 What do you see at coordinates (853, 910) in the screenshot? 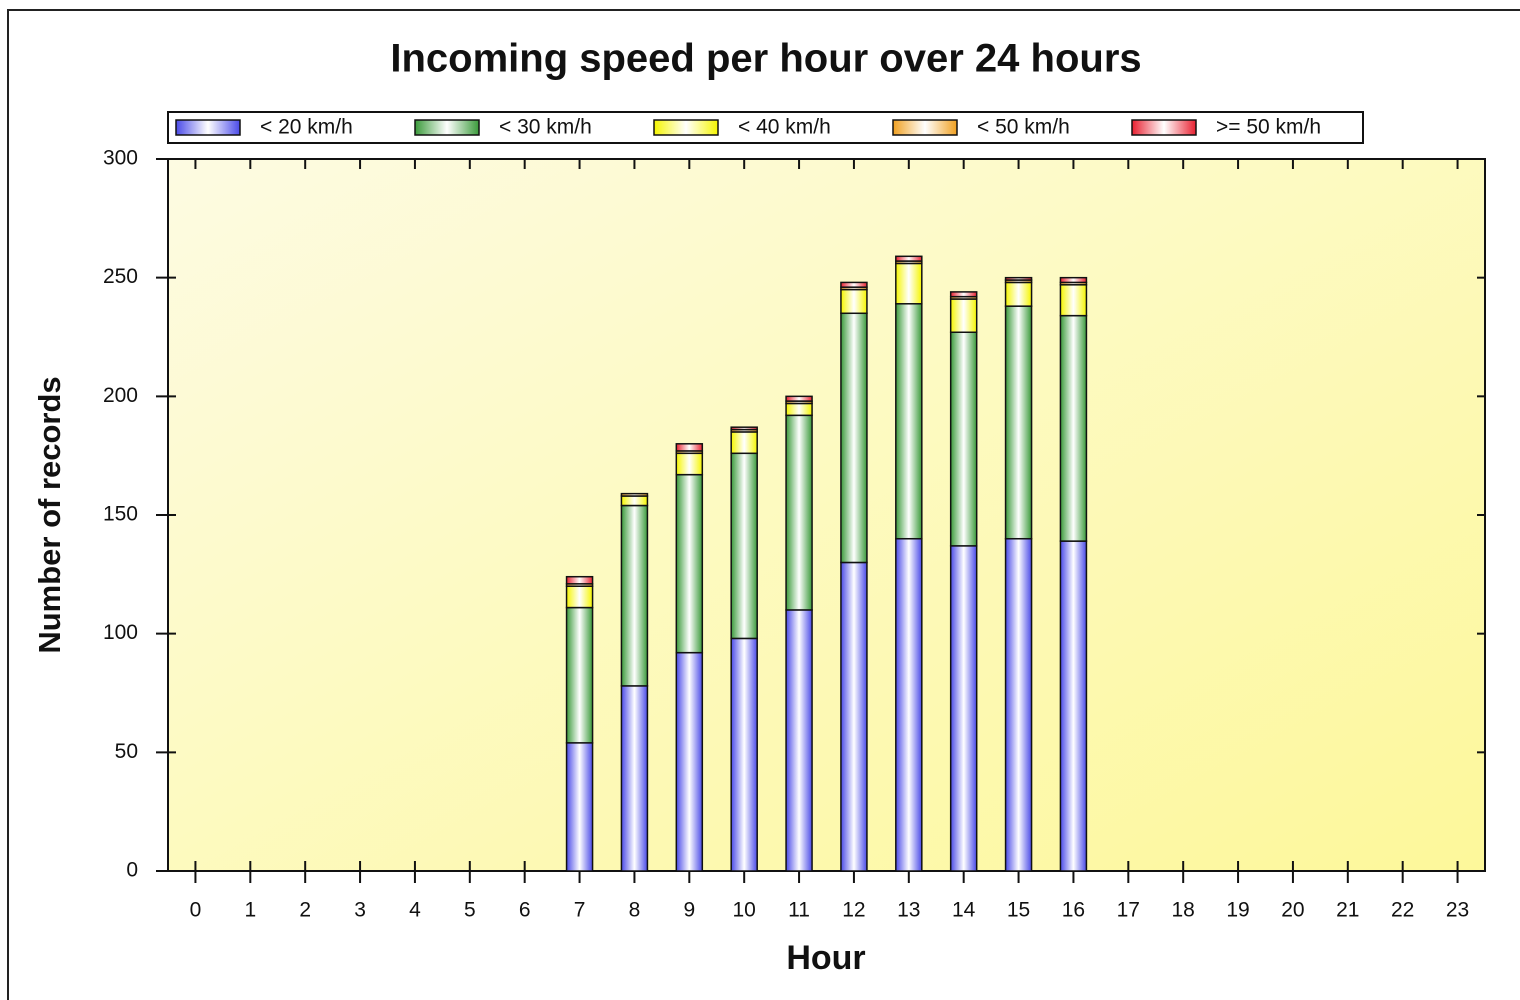
I see `x-tick-label: 12` at bounding box center [853, 910].